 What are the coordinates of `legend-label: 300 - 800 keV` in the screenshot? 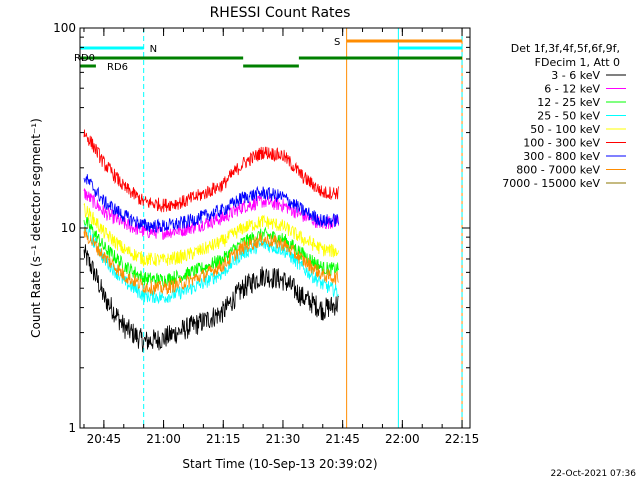 It's located at (561, 156).